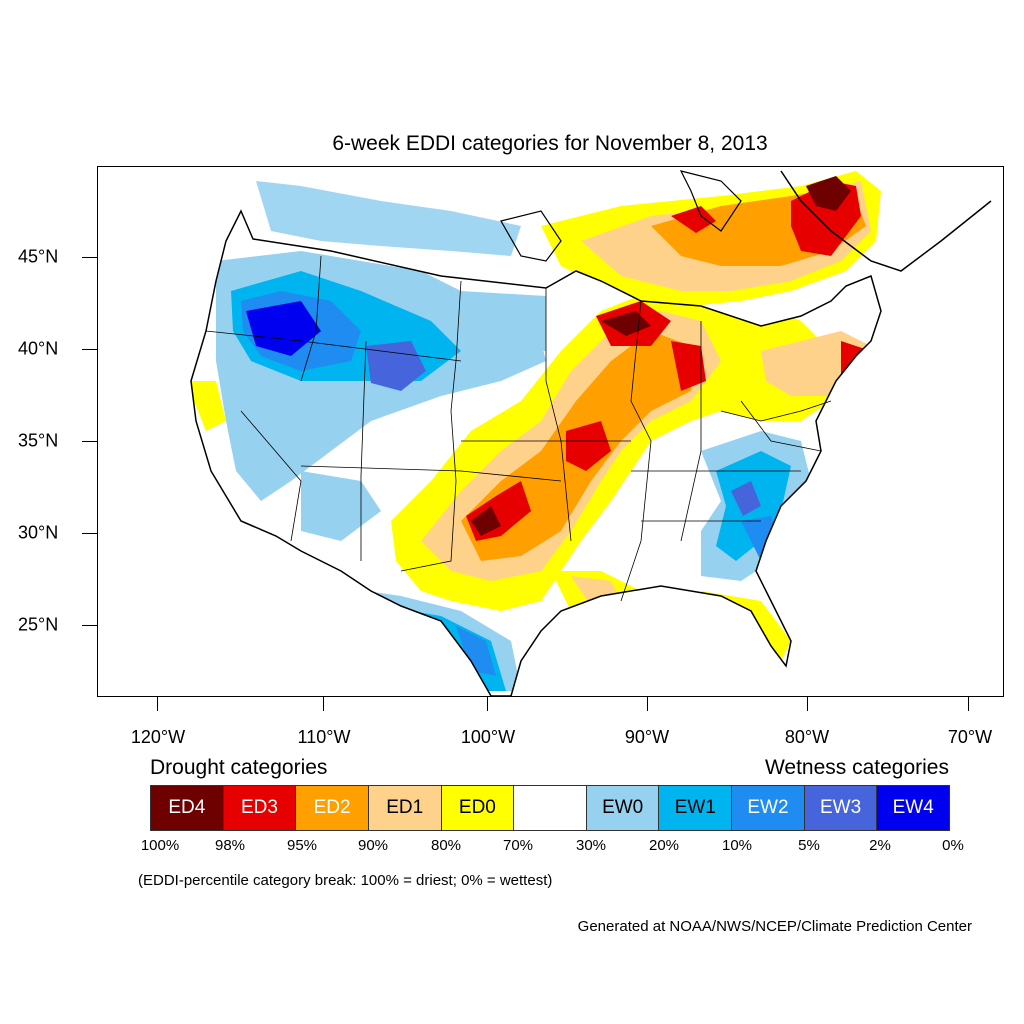 Image resolution: width=1024 pixels, height=1024 pixels. I want to click on percent-break-label: 98%, so click(230, 845).